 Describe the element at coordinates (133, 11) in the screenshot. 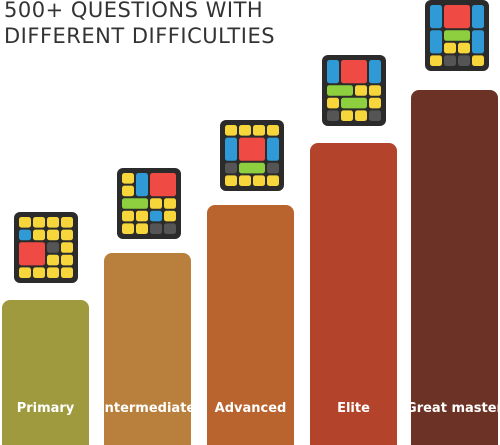

I see `title-line: 500+ QUESTIONS WITH` at that location.